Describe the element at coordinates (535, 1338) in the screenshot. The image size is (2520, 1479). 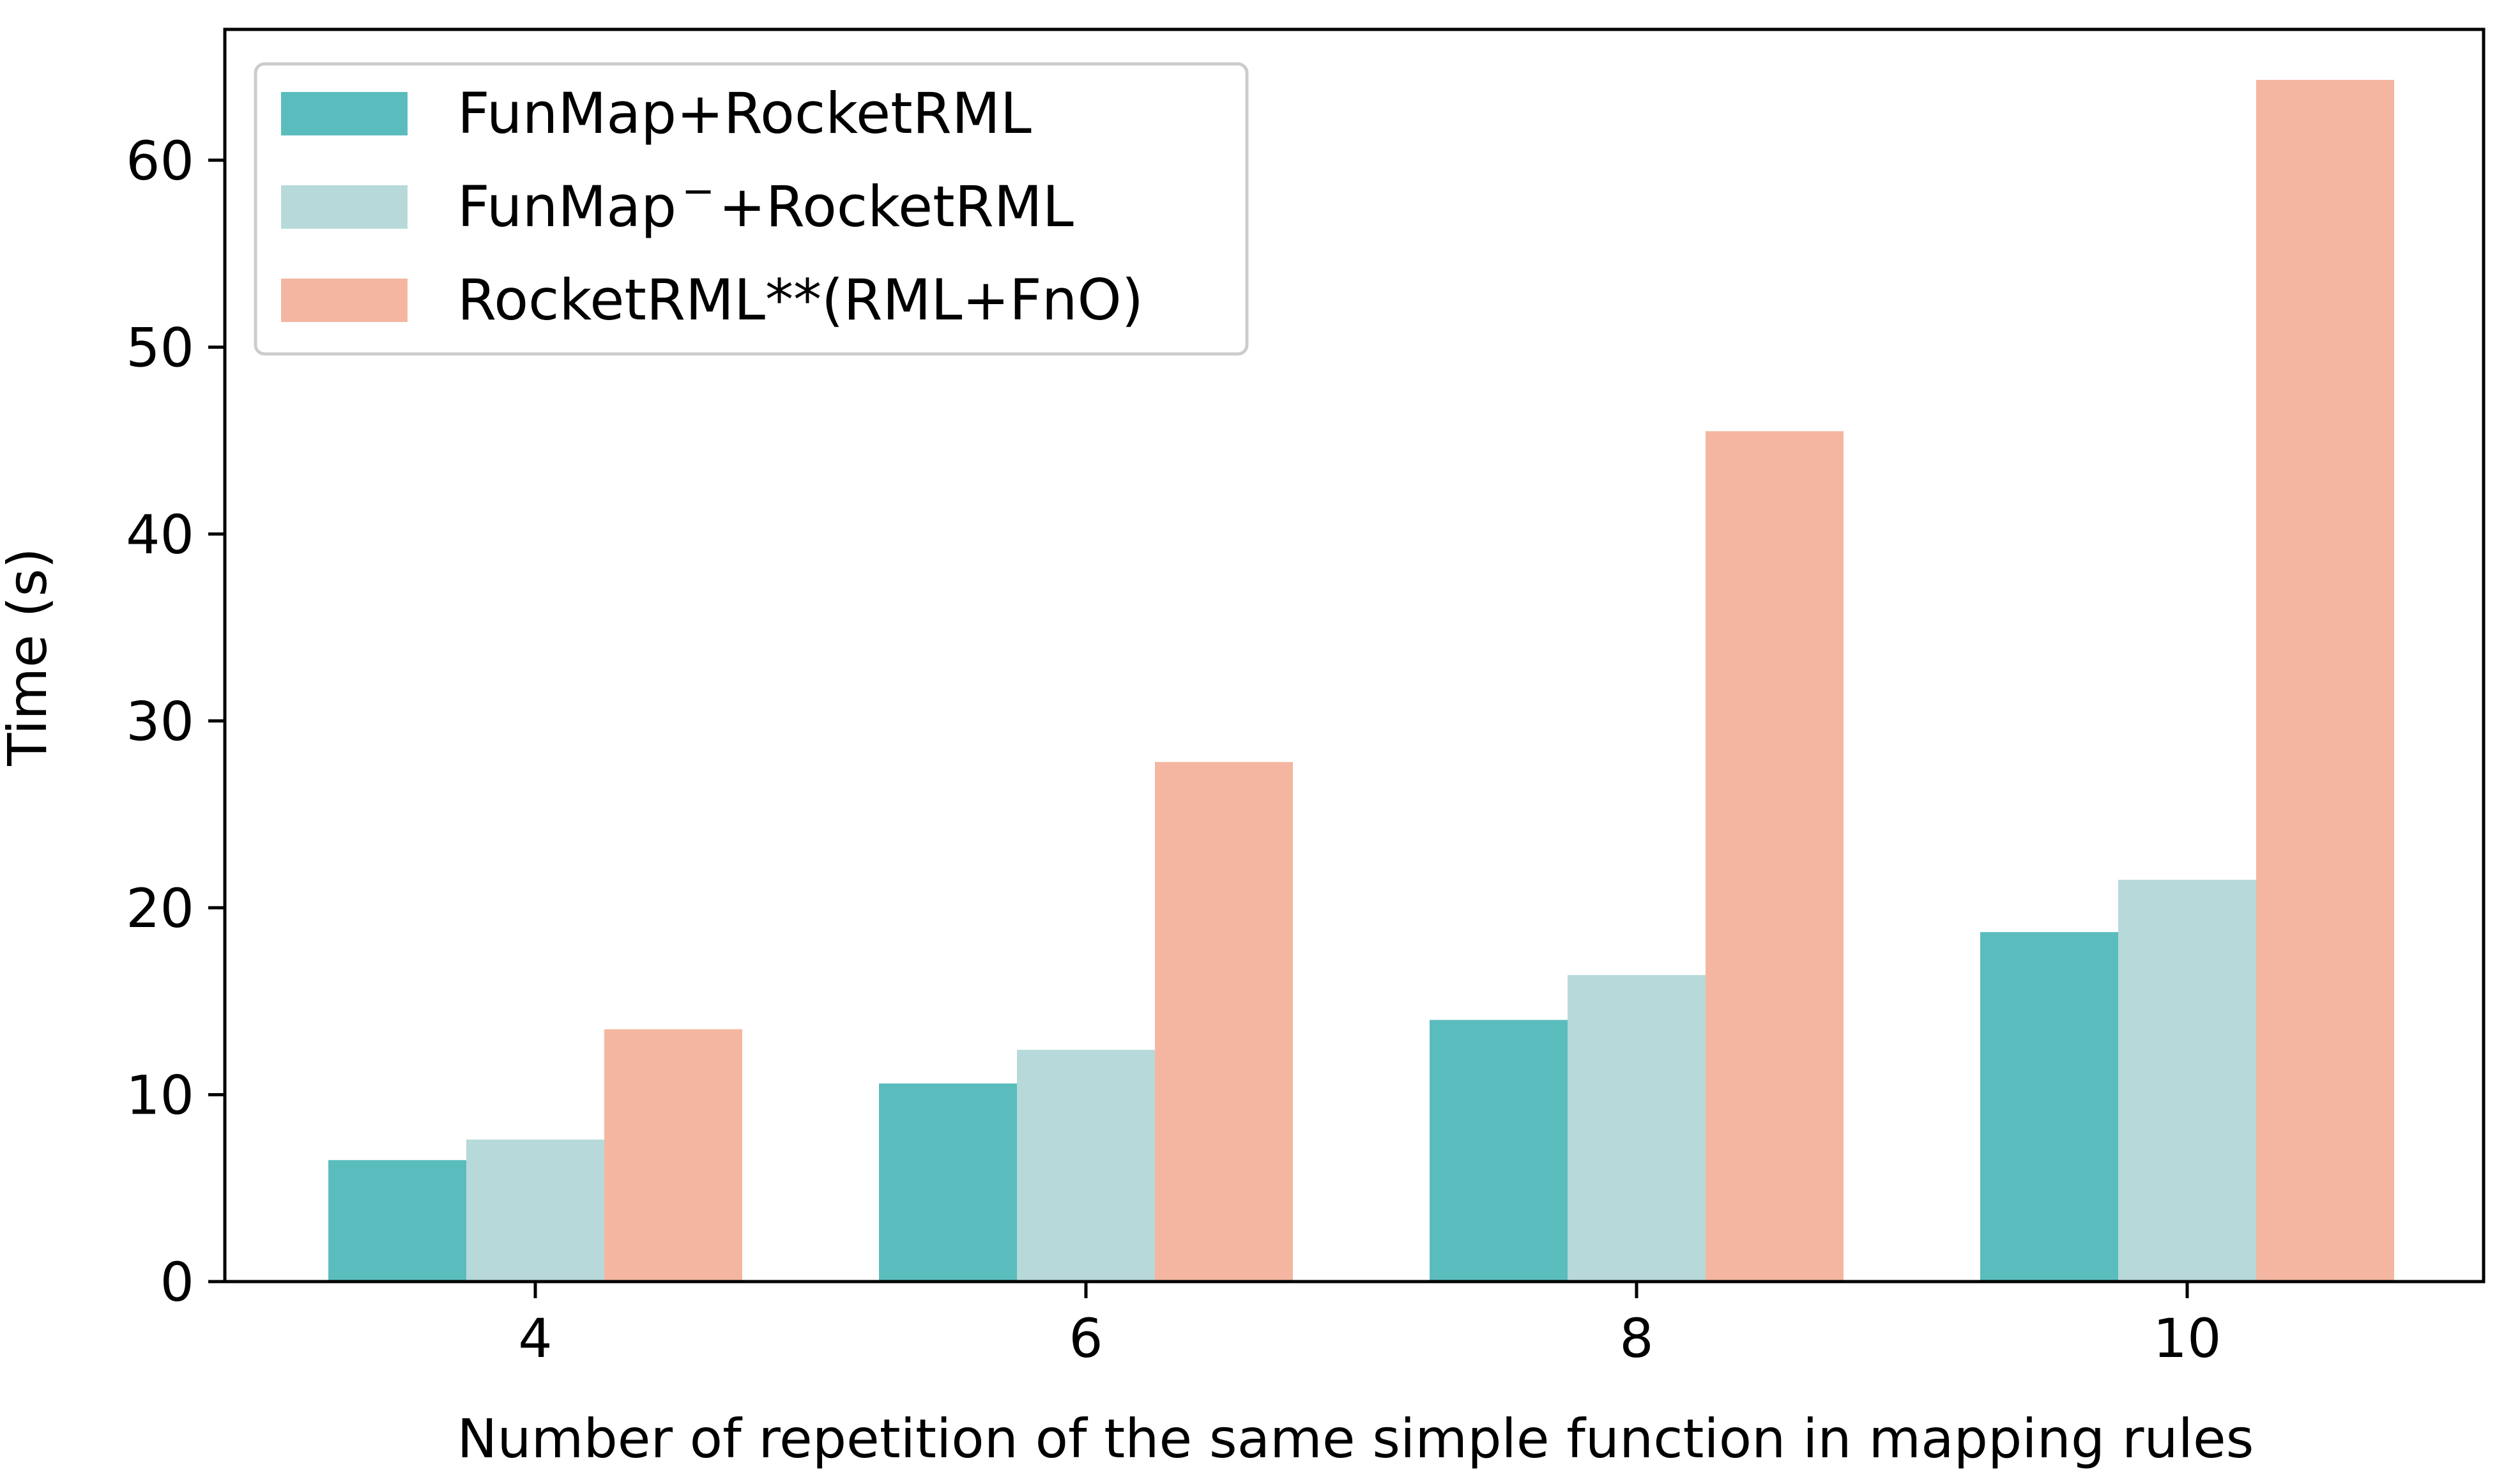
I see `x-tick-label: 4` at that location.